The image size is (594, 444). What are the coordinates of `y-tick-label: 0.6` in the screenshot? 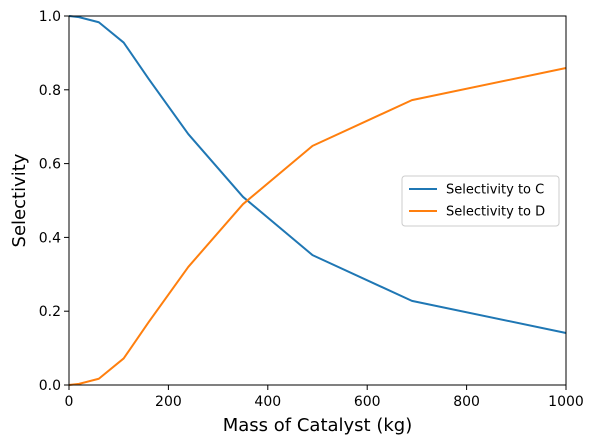 It's located at (50, 165).